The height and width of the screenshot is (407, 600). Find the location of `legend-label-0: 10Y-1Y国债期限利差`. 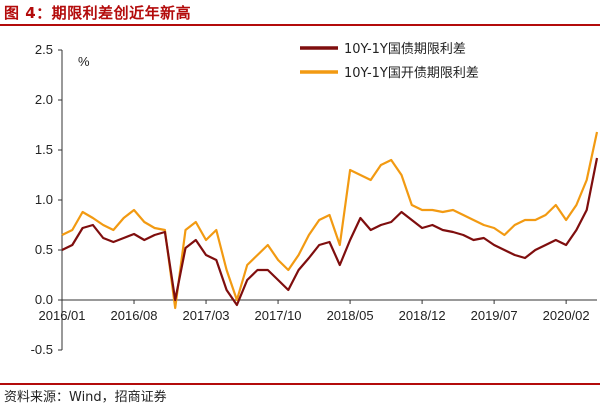

legend-label-0: 10Y-1Y国债期限利差 is located at coordinates (405, 49).